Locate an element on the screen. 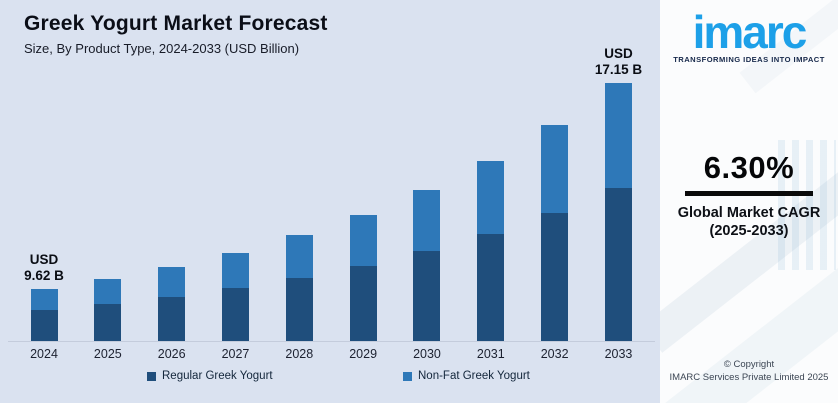 The image size is (838, 403). value-label-2024: USD 9.62 B is located at coordinates (44, 267).